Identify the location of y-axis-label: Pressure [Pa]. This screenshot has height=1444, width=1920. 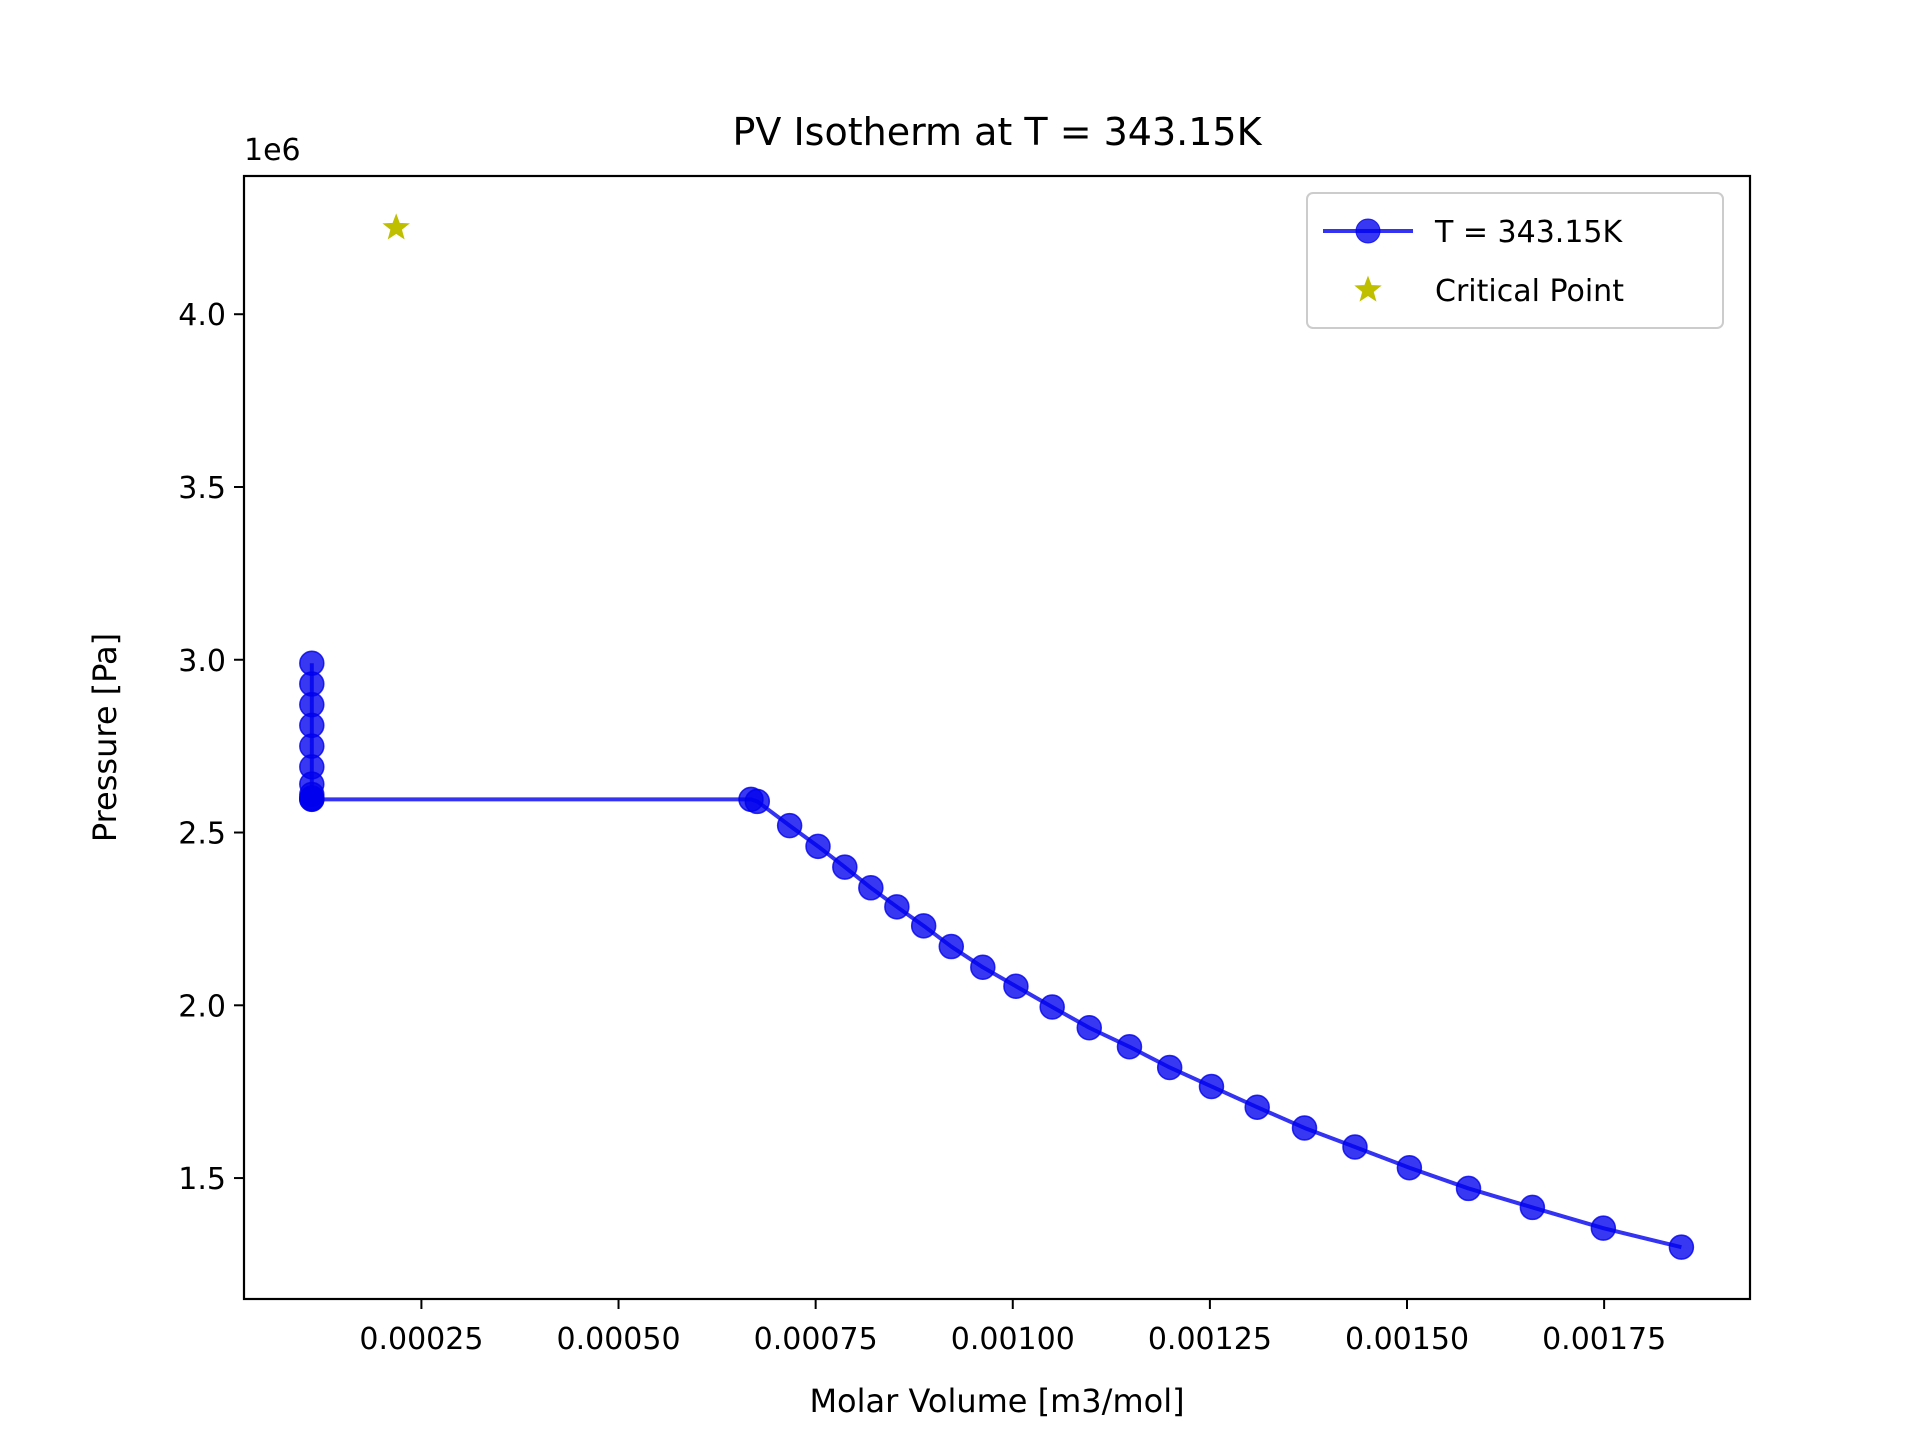
(105, 737).